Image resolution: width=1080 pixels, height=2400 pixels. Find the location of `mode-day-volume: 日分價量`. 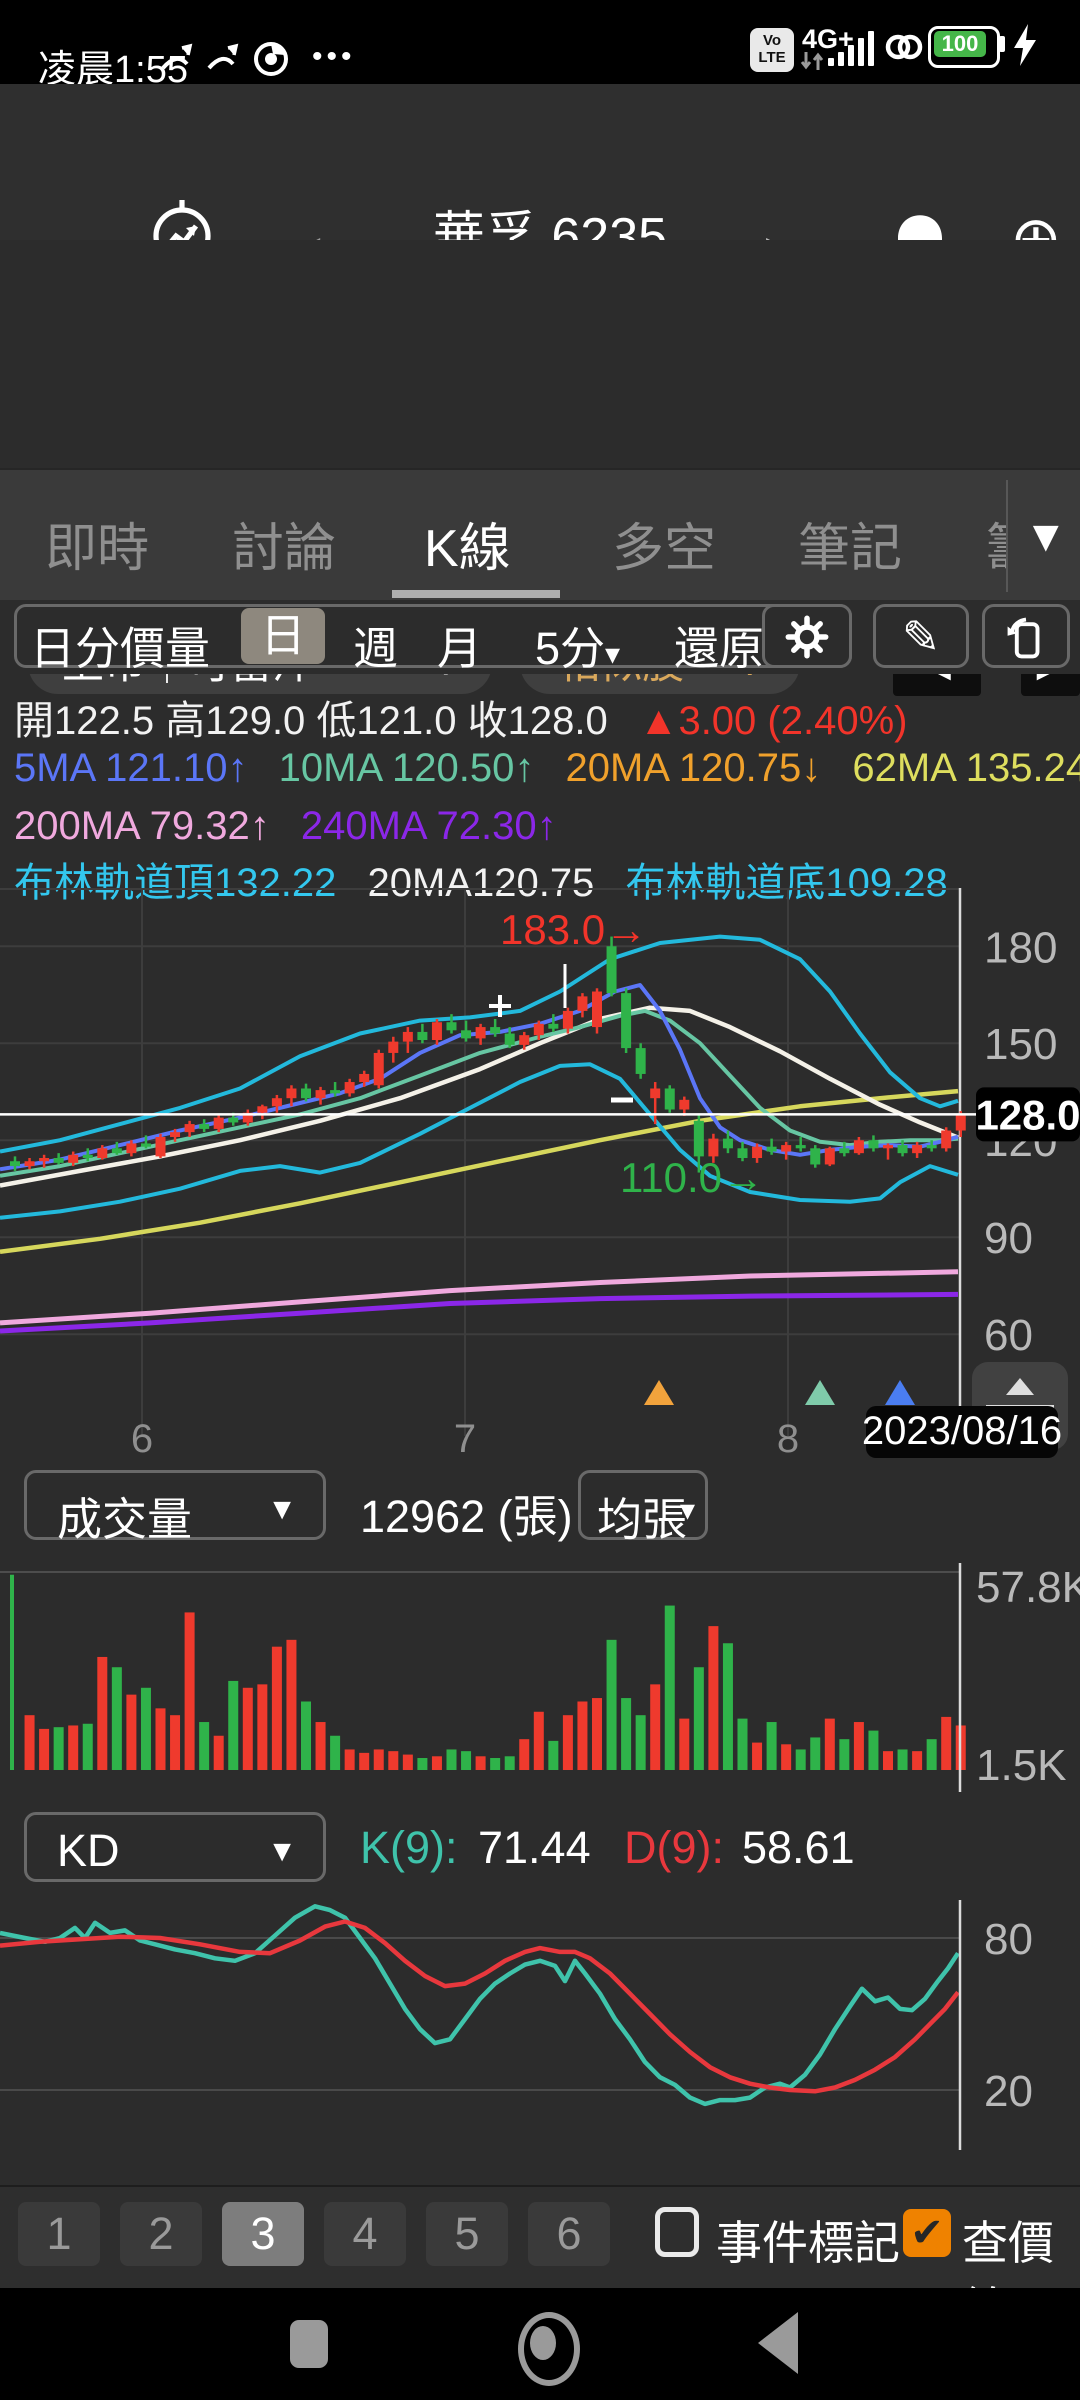

mode-day-volume: 日分價量 is located at coordinates (120, 648).